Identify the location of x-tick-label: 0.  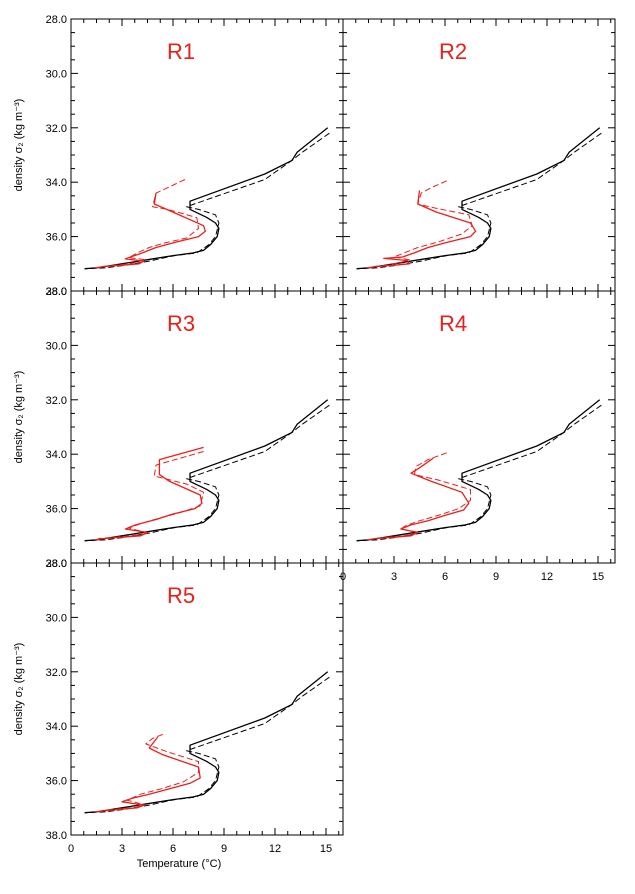
(71, 849).